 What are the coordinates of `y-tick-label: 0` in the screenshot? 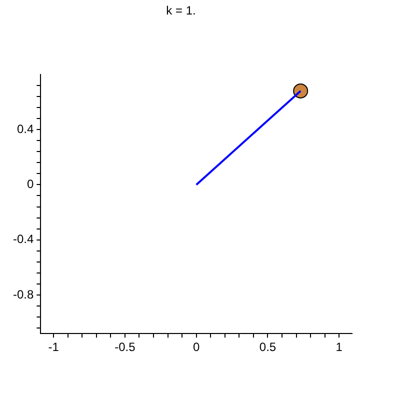 It's located at (30, 184).